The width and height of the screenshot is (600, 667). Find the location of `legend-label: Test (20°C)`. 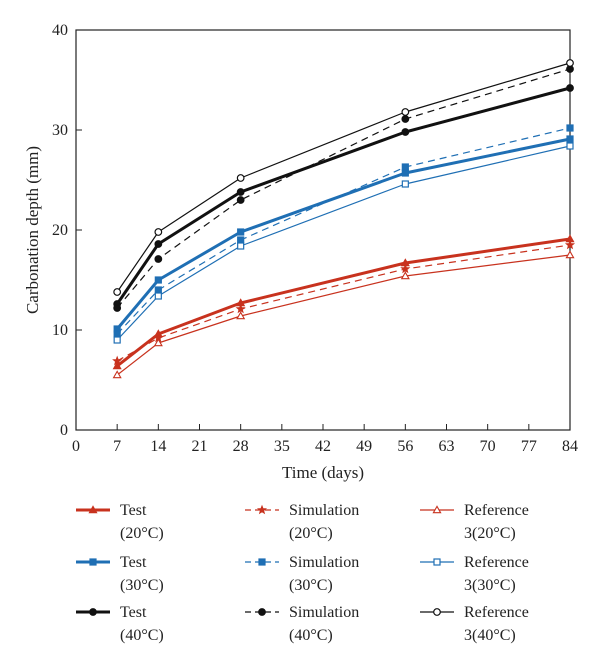

legend-label: Test (20°C) is located at coordinates (142, 522).